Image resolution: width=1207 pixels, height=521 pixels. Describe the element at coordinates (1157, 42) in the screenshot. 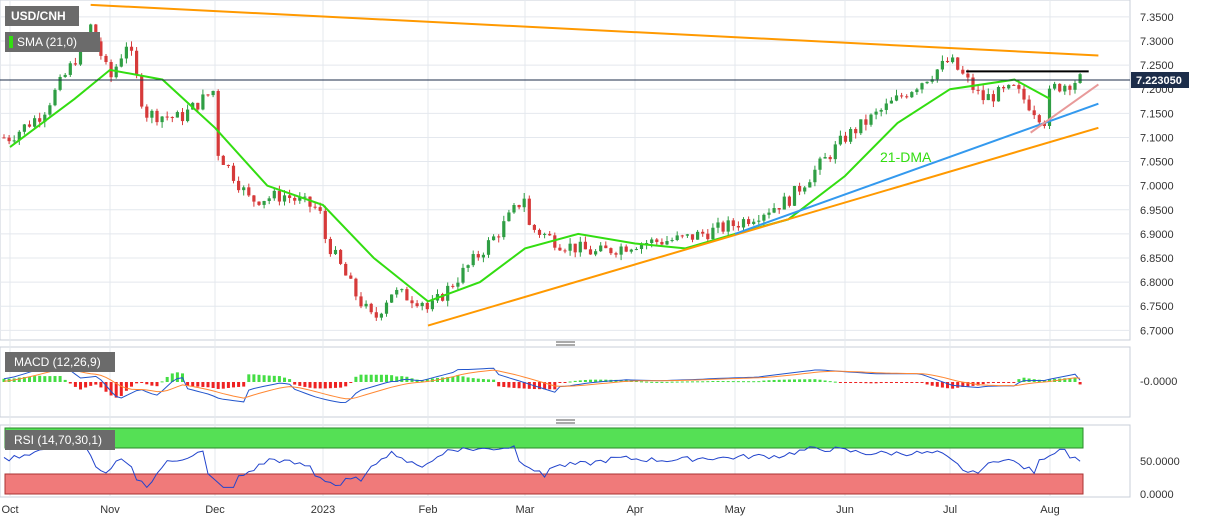

I see `y-tick-label: 7.3000` at that location.